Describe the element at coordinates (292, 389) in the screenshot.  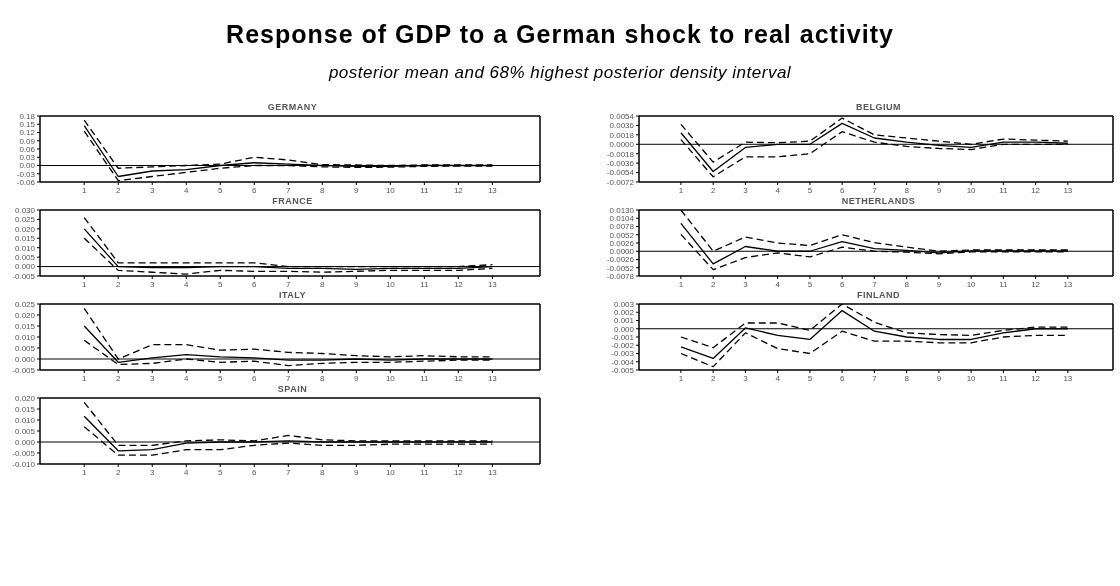
I see `chart-title: SPAIN` at that location.